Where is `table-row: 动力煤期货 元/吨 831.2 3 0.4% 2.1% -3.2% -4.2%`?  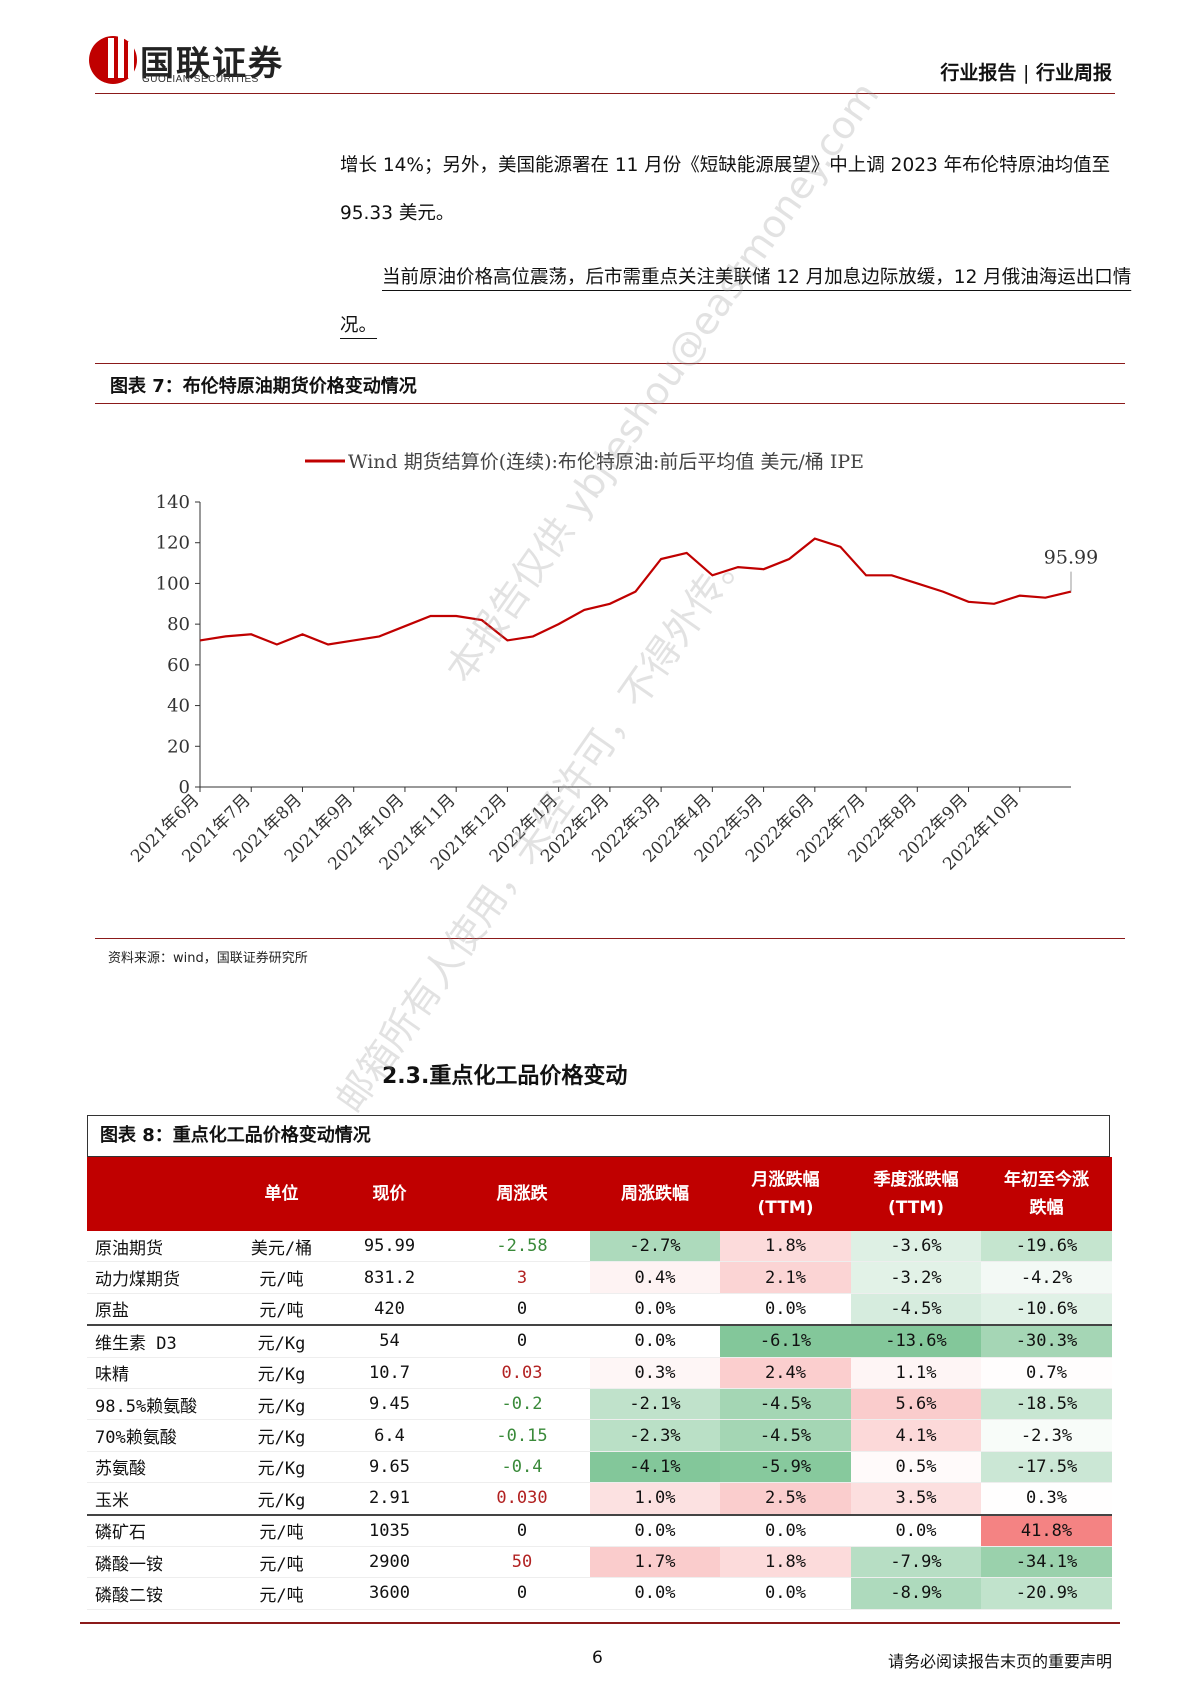
table-row: 动力煤期货 元/吨 831.2 3 0.4% 2.1% -3.2% -4.2% is located at coordinates (599, 1277).